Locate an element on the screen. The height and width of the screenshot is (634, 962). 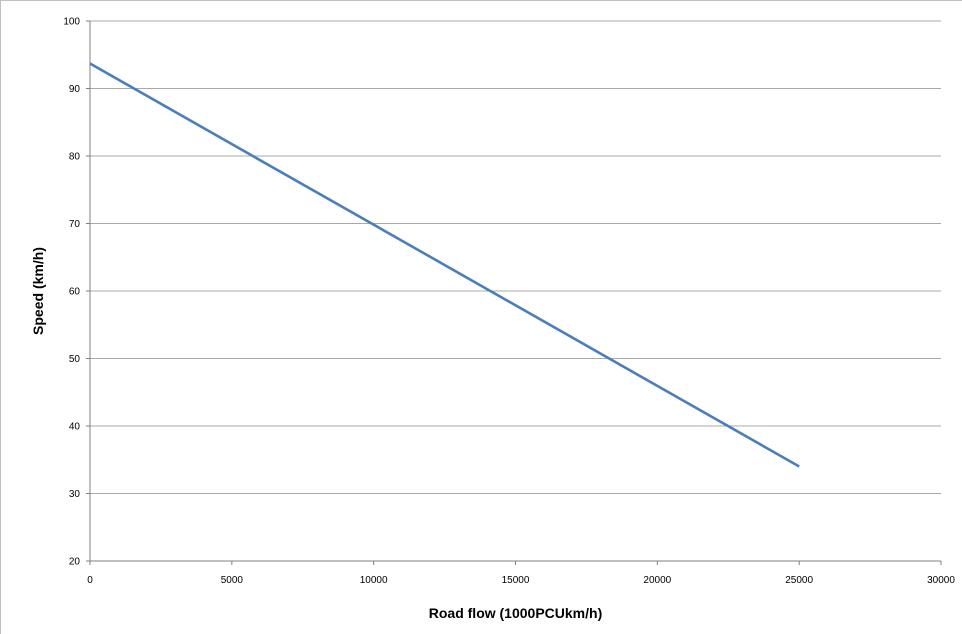
x-tick-label-30000: 30000 is located at coordinates (941, 580).